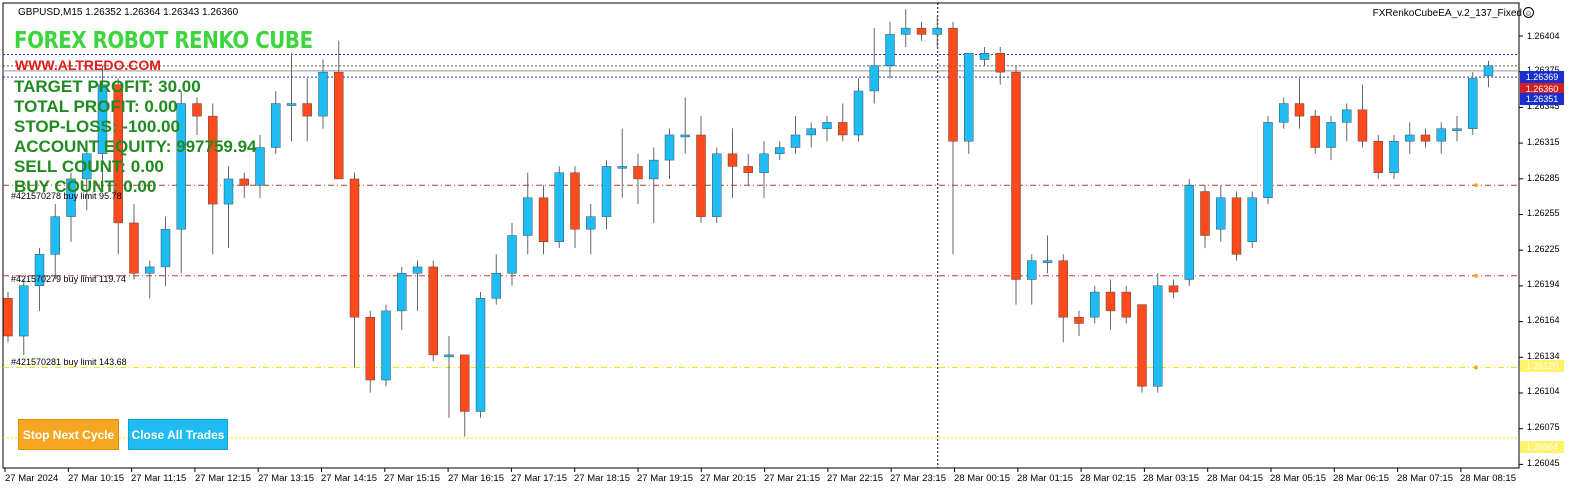 The image size is (1584, 496). I want to click on time-tick: 27 Mar 21:15, so click(792, 478).